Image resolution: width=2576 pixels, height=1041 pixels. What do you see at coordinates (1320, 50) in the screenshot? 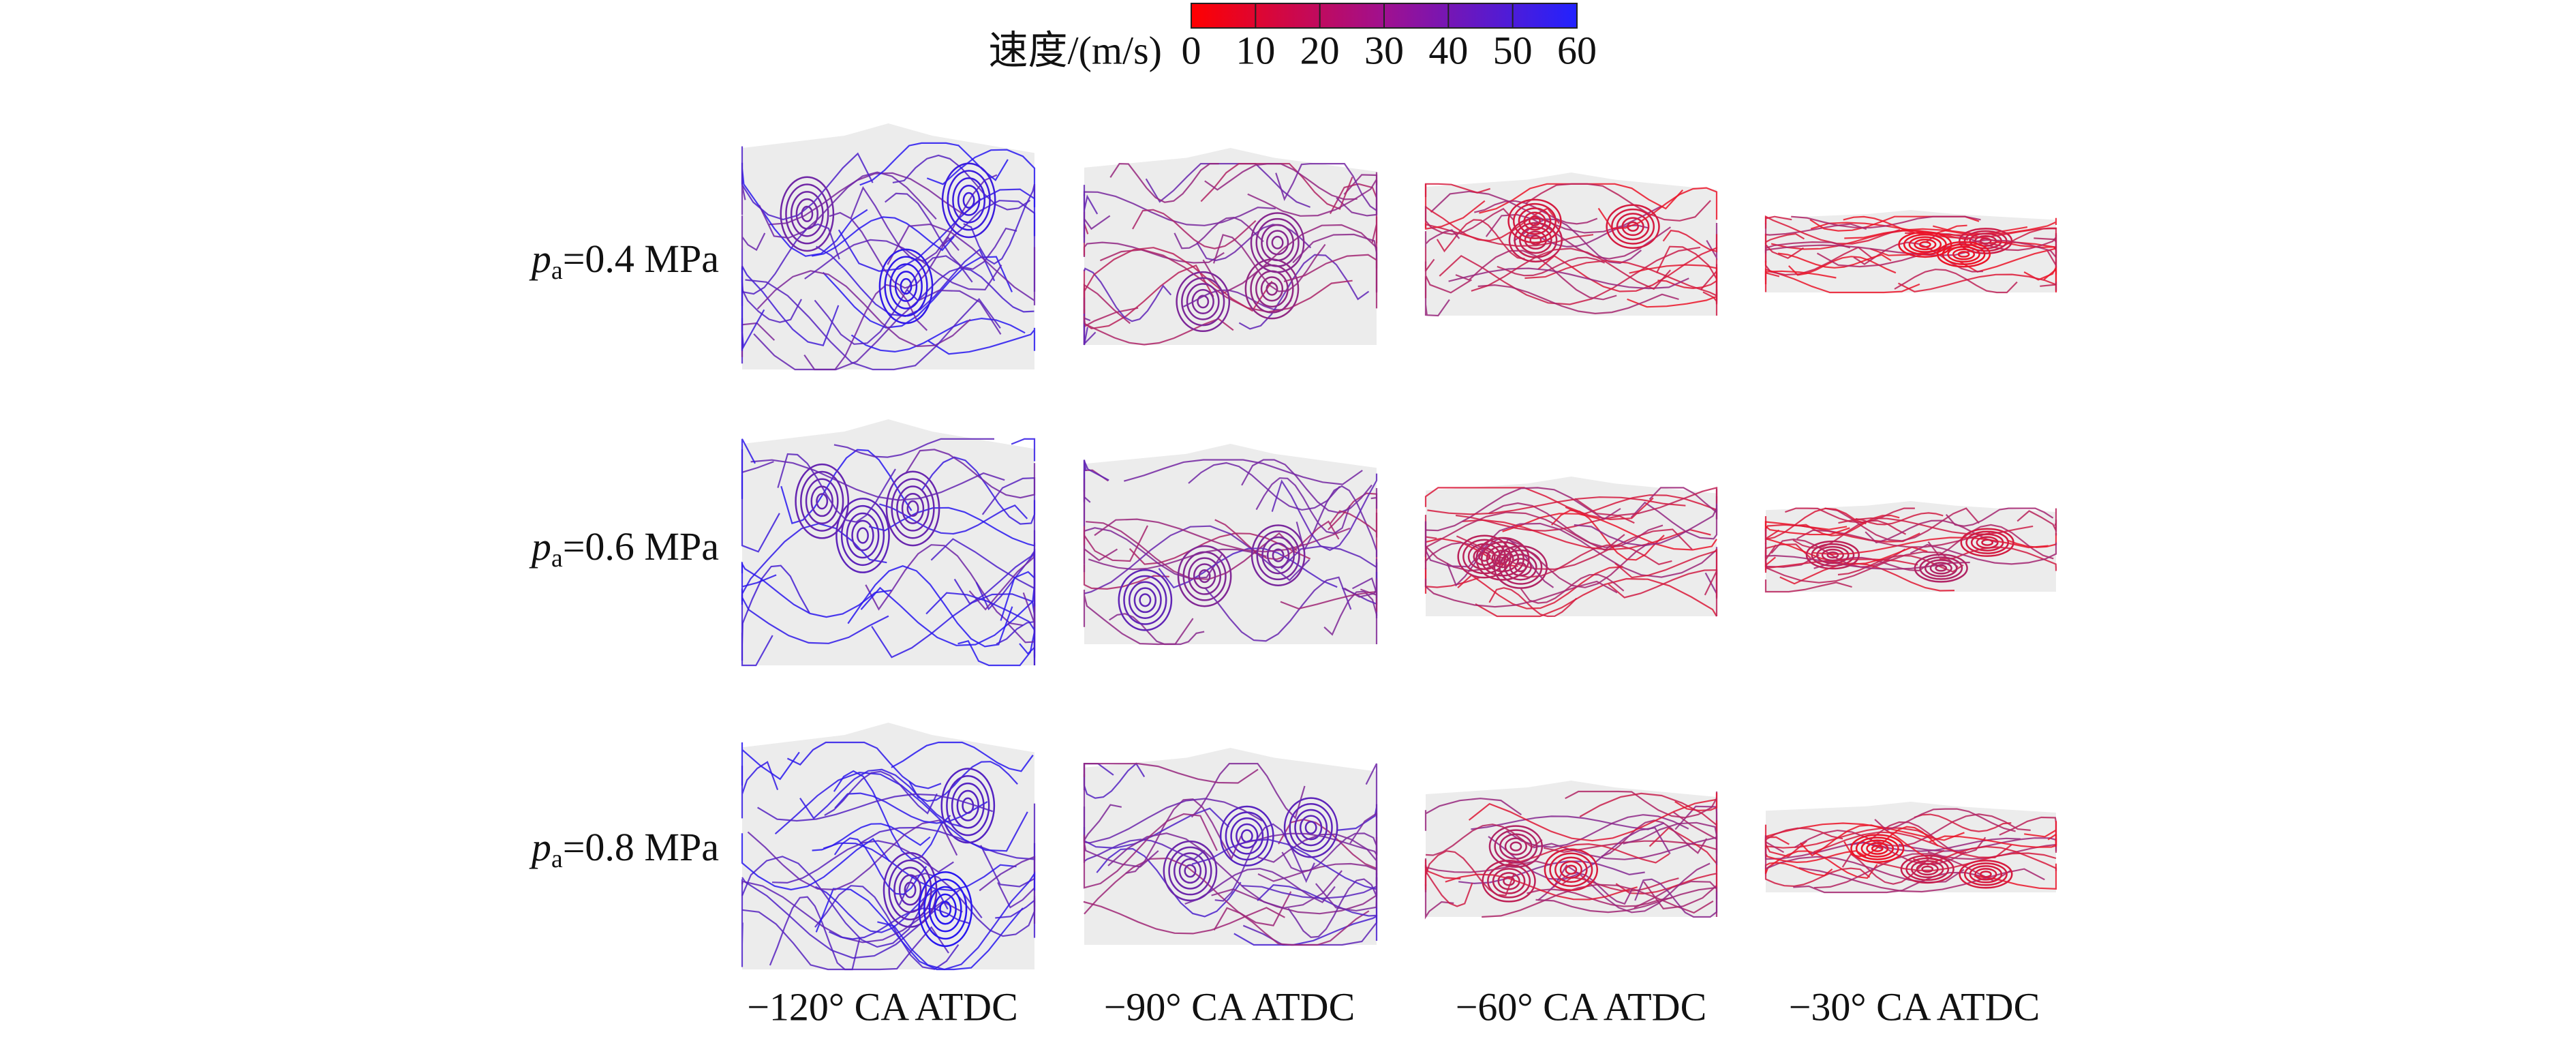
I see `colorbar-tick-label: 20` at bounding box center [1320, 50].